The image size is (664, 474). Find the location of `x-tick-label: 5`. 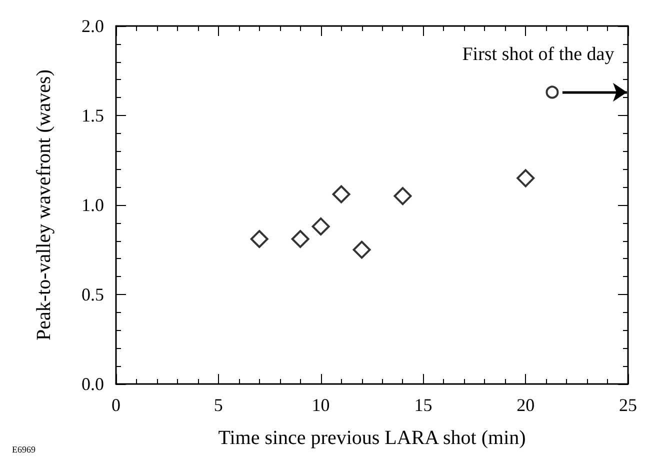

x-tick-label: 5 is located at coordinates (218, 405).